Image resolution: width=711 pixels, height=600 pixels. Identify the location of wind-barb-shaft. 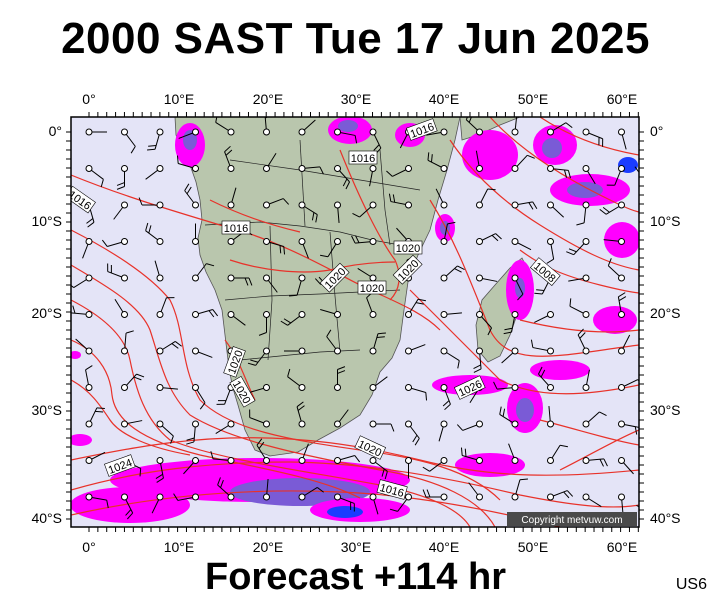
(650, 503).